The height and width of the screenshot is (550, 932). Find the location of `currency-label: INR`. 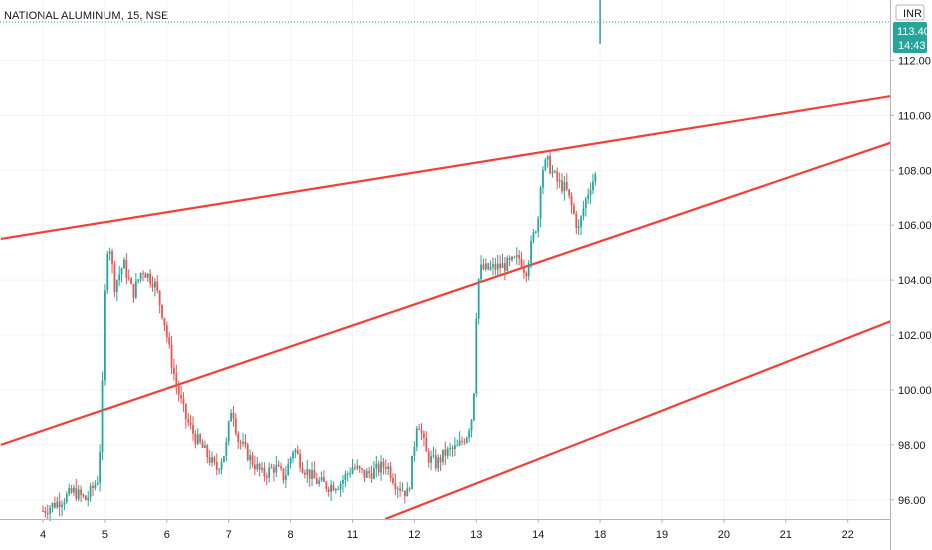

currency-label: INR is located at coordinates (912, 14).